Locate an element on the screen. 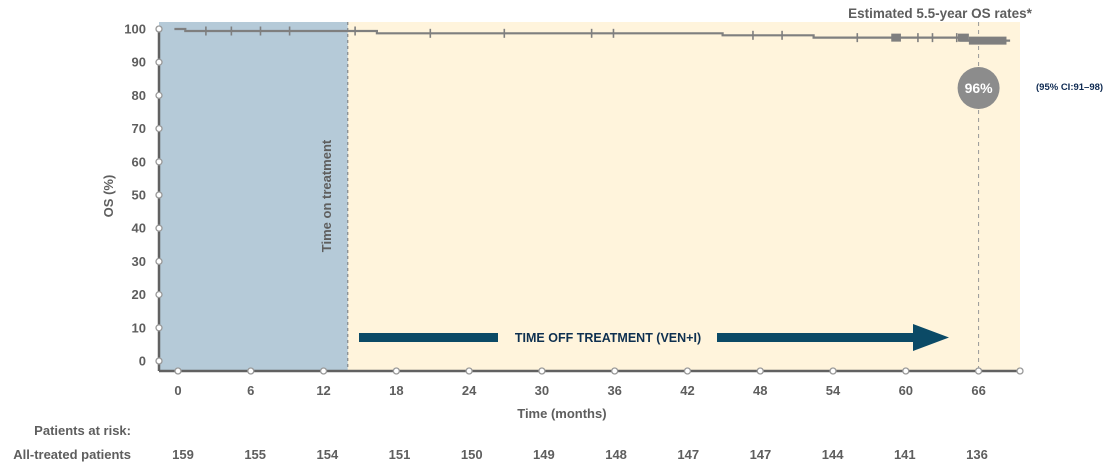 The height and width of the screenshot is (469, 1110). x-tick-label: 66 is located at coordinates (978, 390).